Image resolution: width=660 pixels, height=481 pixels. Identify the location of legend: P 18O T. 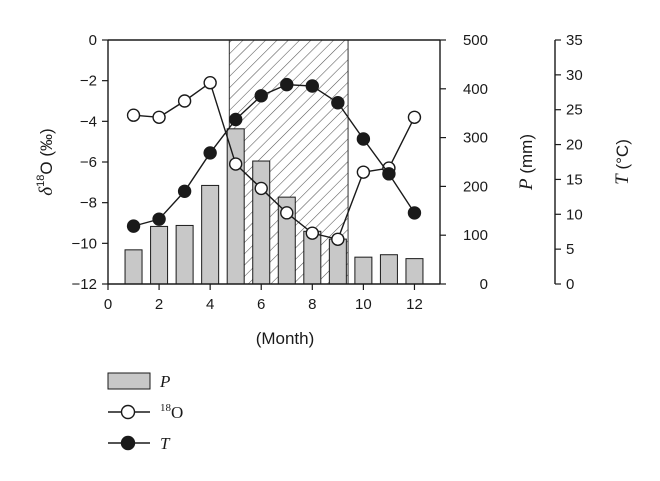
(145, 412).